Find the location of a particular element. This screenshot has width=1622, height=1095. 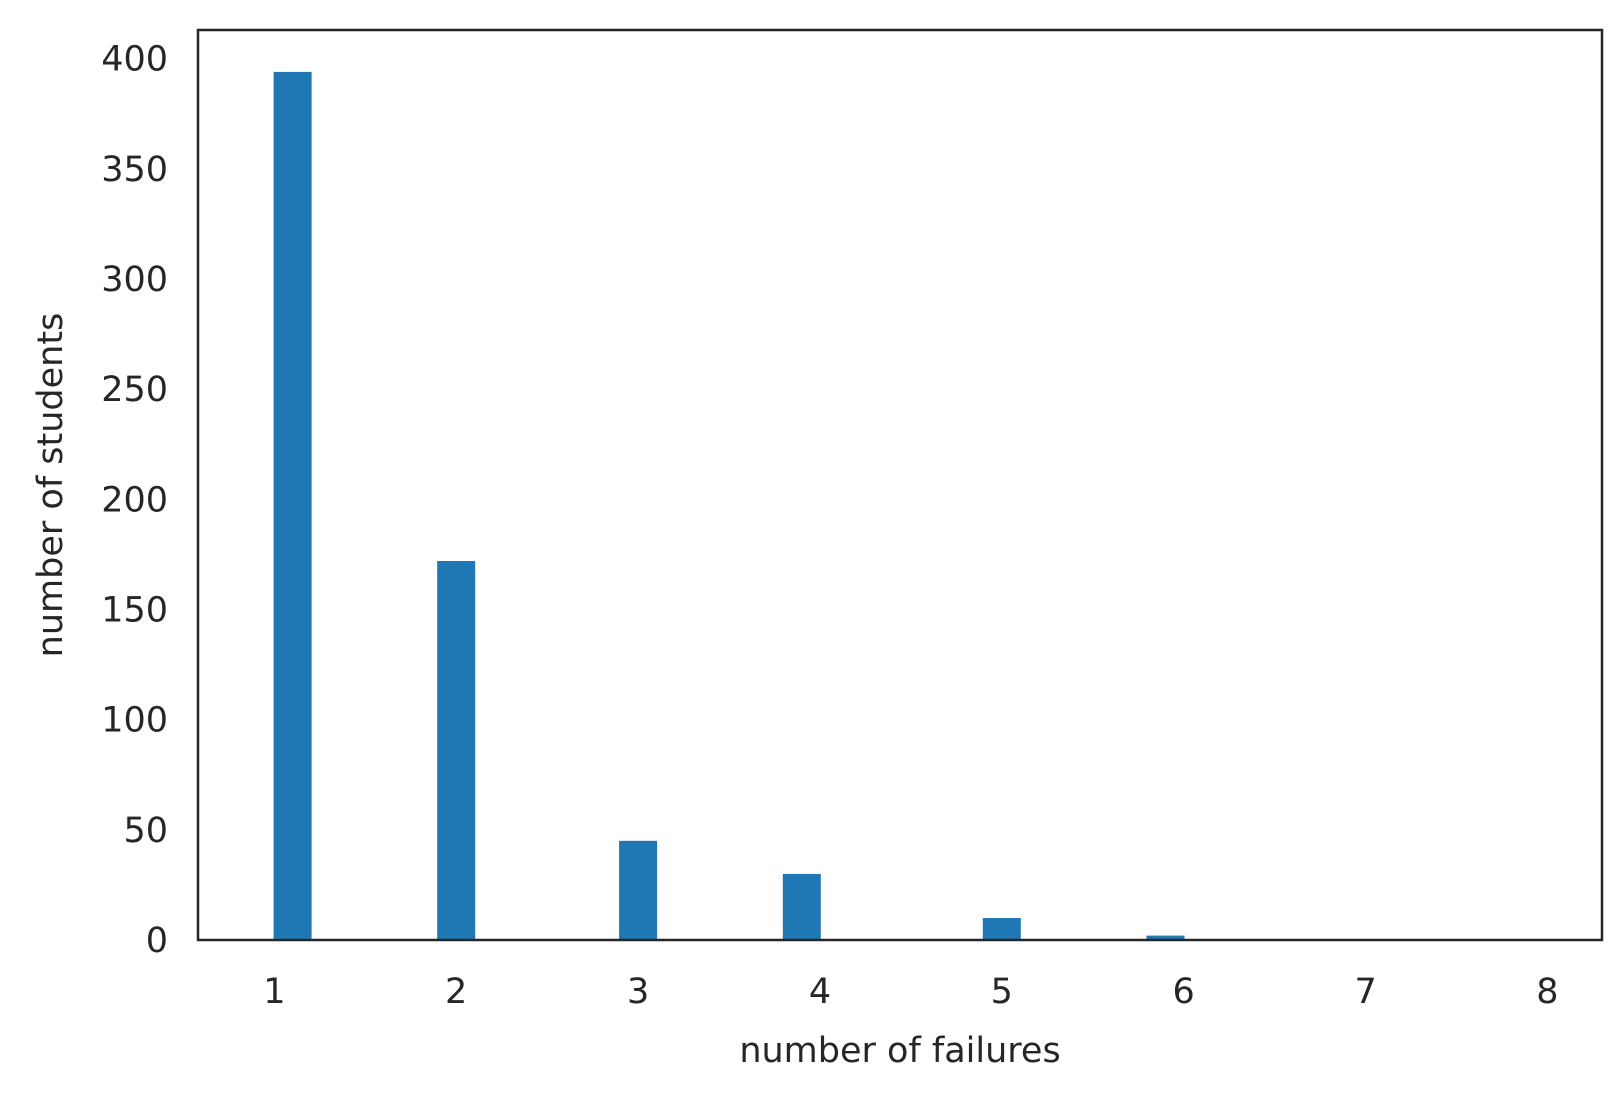

y-tick-label: 400 is located at coordinates (134, 60).